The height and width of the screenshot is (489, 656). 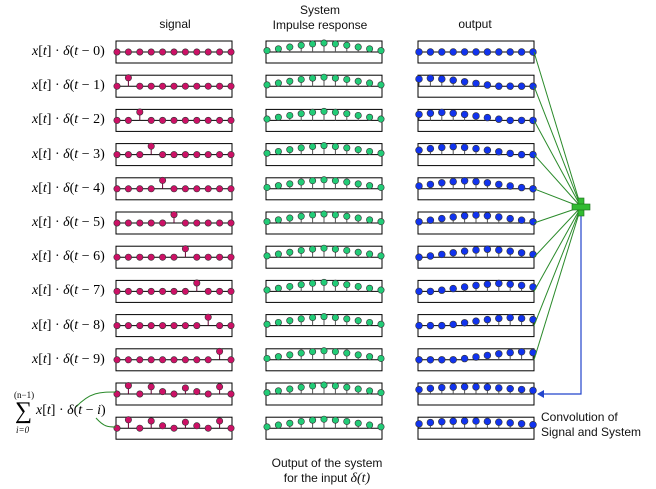 I want to click on sum-bracket-lower, so click(x=106, y=422).